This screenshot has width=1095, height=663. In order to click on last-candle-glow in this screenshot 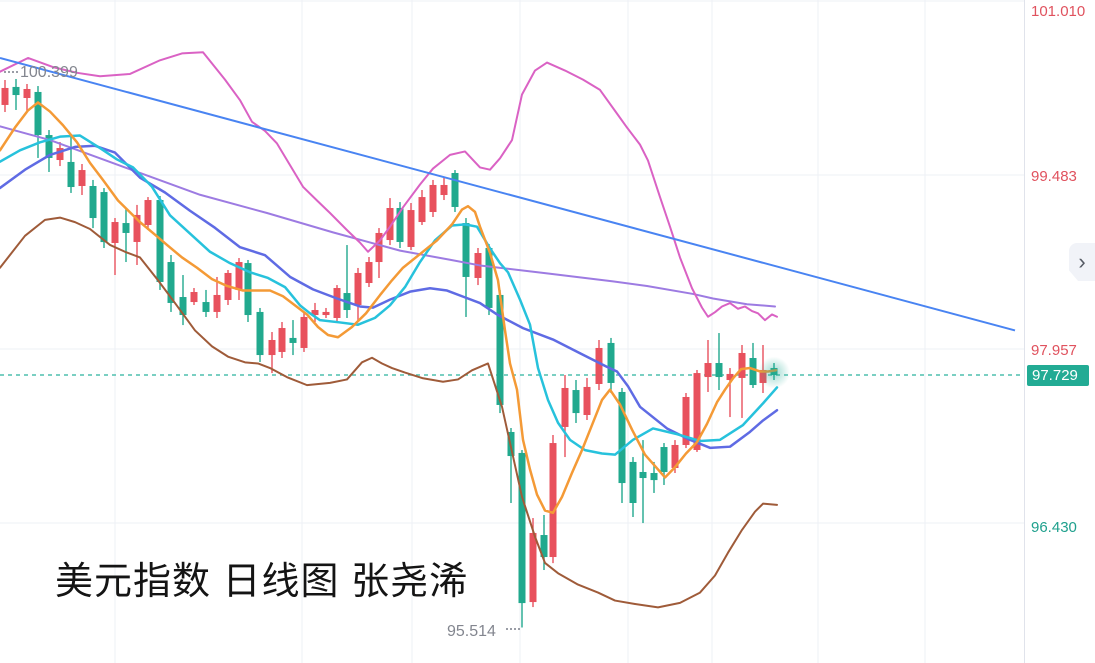, I will do `click(774, 372)`.